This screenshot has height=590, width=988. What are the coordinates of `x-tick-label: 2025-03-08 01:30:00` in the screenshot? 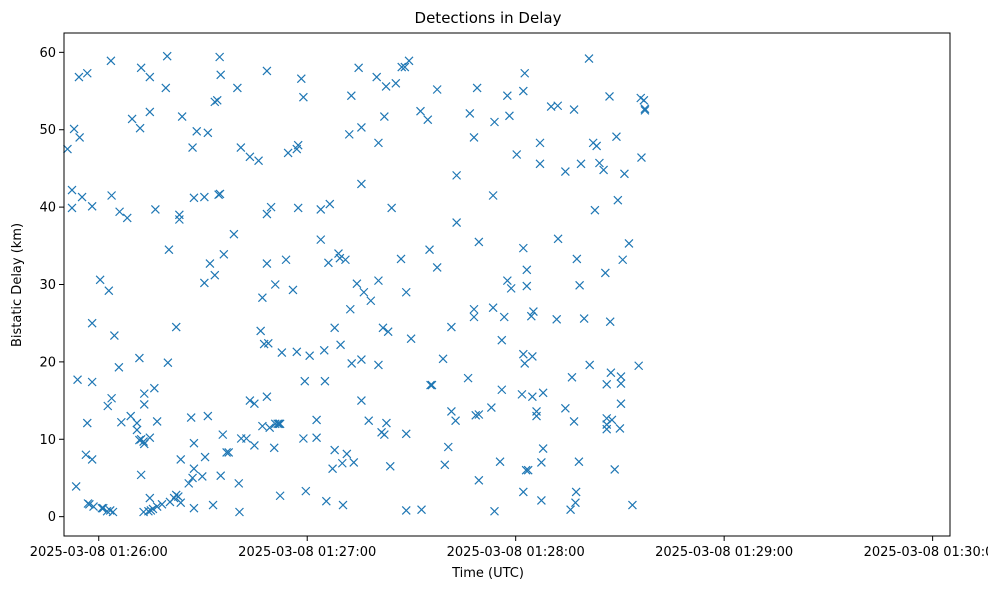 It's located at (926, 552).